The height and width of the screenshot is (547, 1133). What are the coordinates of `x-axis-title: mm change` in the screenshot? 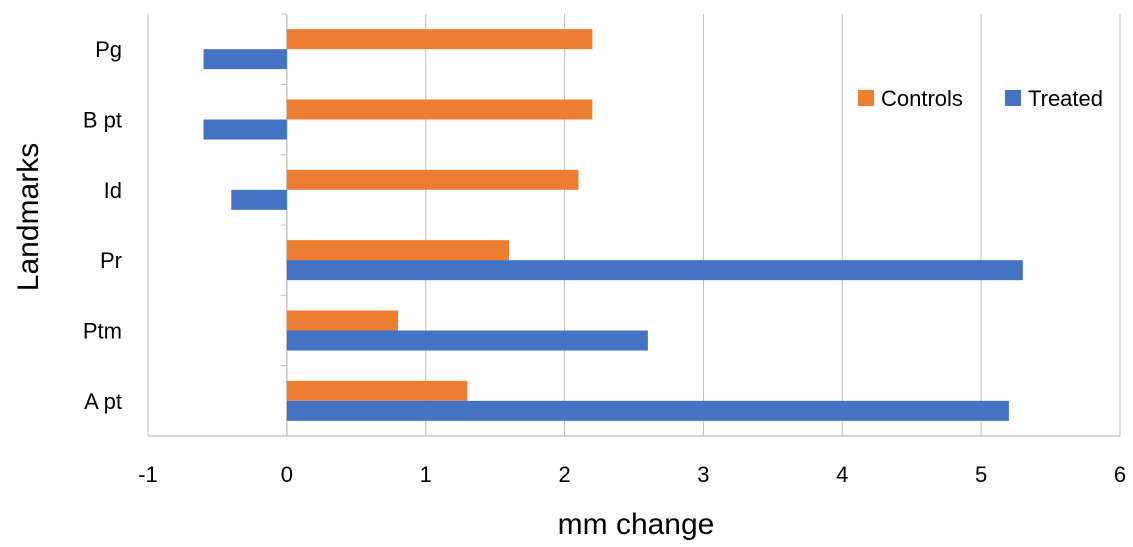 It's located at (636, 524).